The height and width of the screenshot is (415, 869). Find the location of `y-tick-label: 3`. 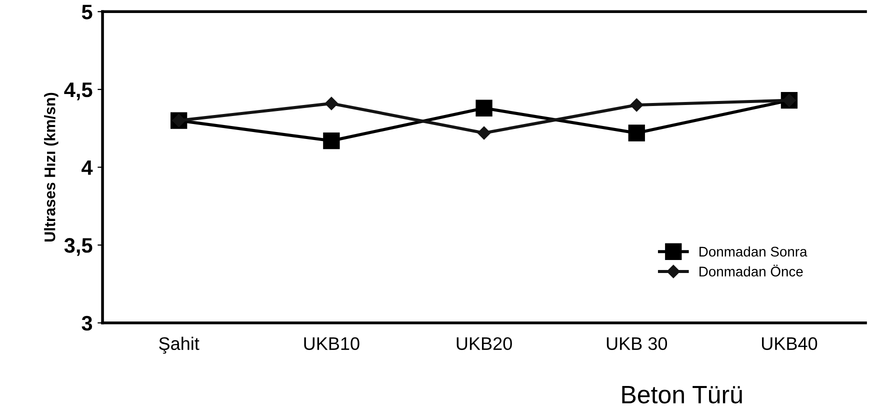

y-tick-label: 3 is located at coordinates (87, 323).